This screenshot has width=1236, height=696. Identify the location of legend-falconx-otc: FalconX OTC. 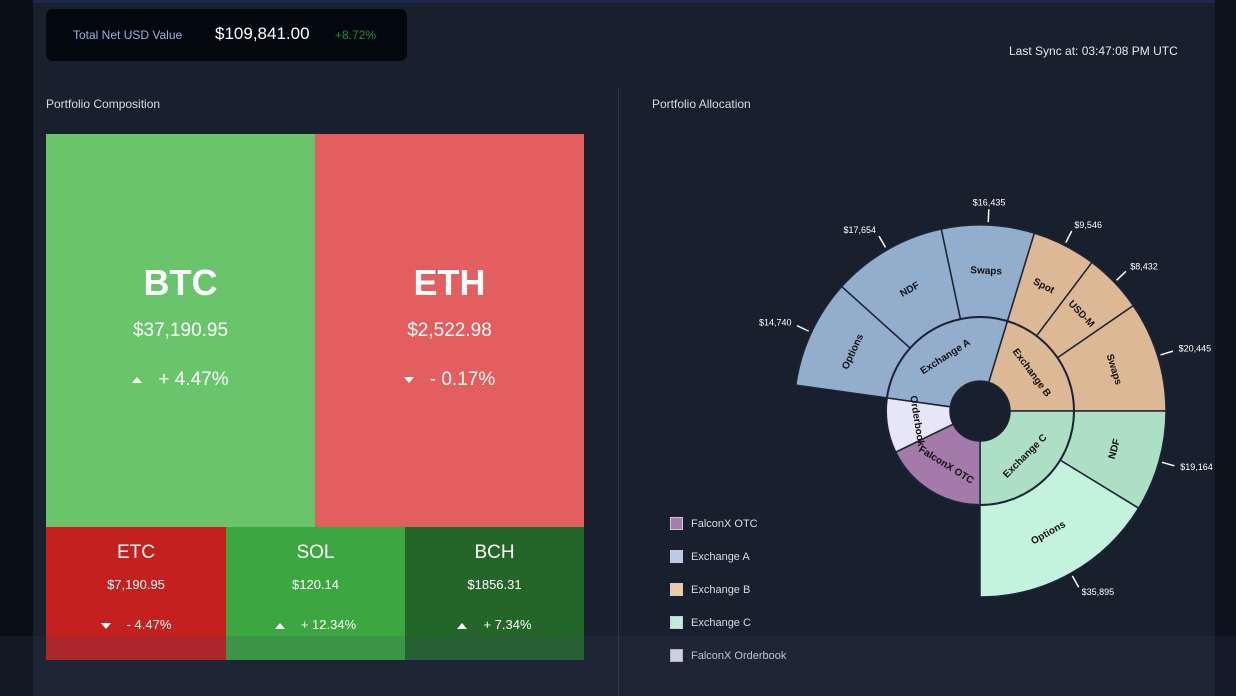
(714, 523).